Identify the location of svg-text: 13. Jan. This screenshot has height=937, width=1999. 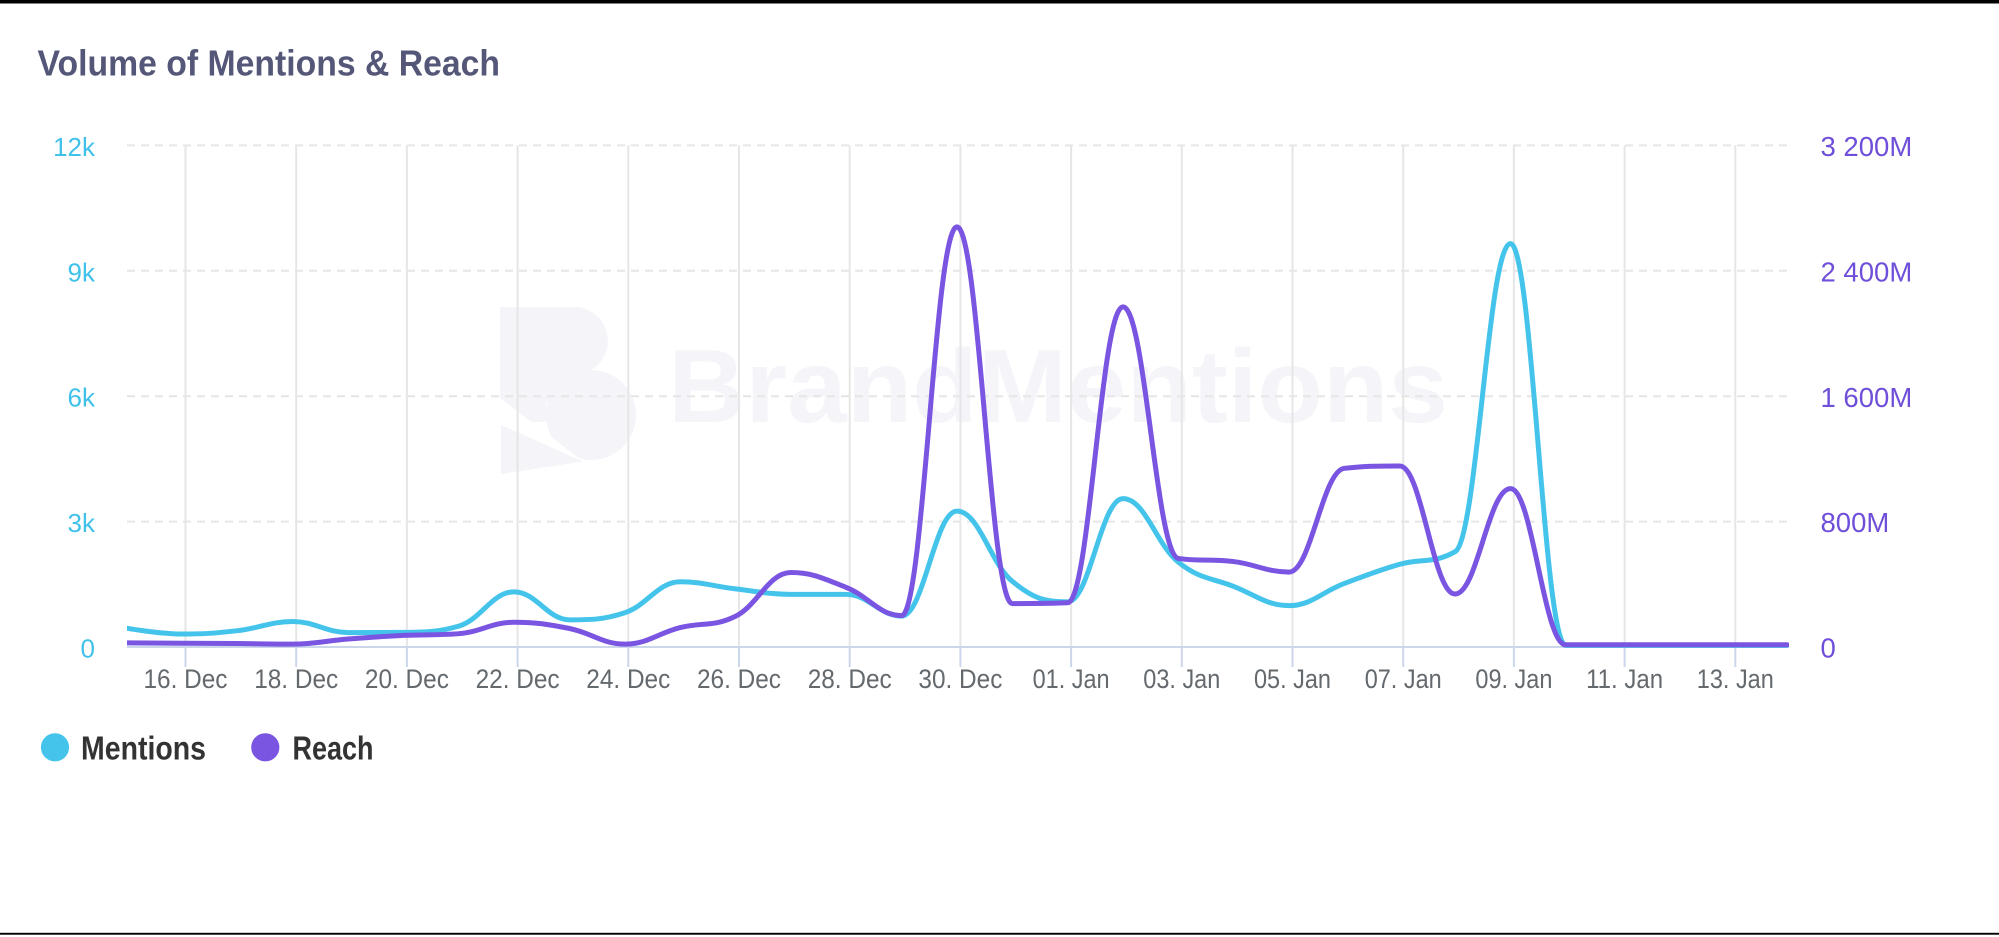
(1735, 679).